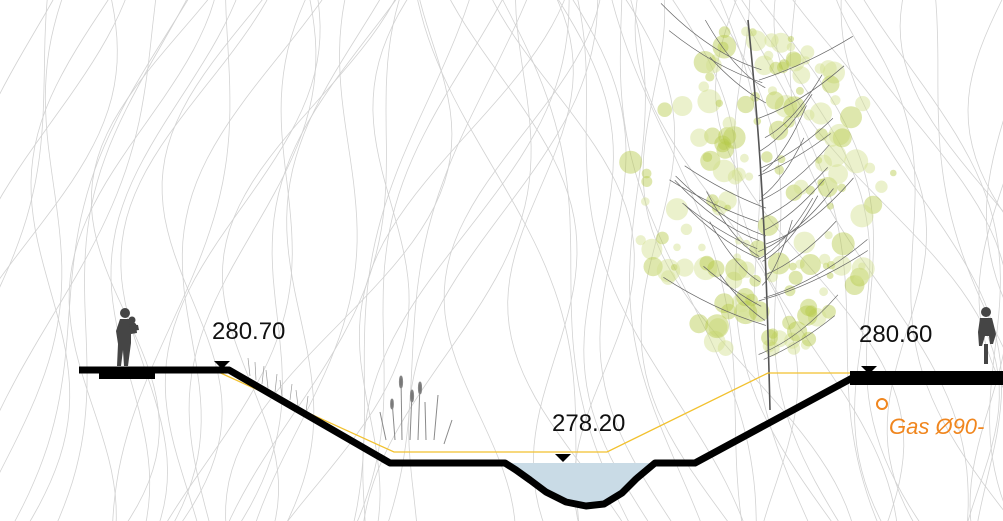 The width and height of the screenshot is (1003, 521). What do you see at coordinates (987, 335) in the screenshot?
I see `cyclist-icon` at bounding box center [987, 335].